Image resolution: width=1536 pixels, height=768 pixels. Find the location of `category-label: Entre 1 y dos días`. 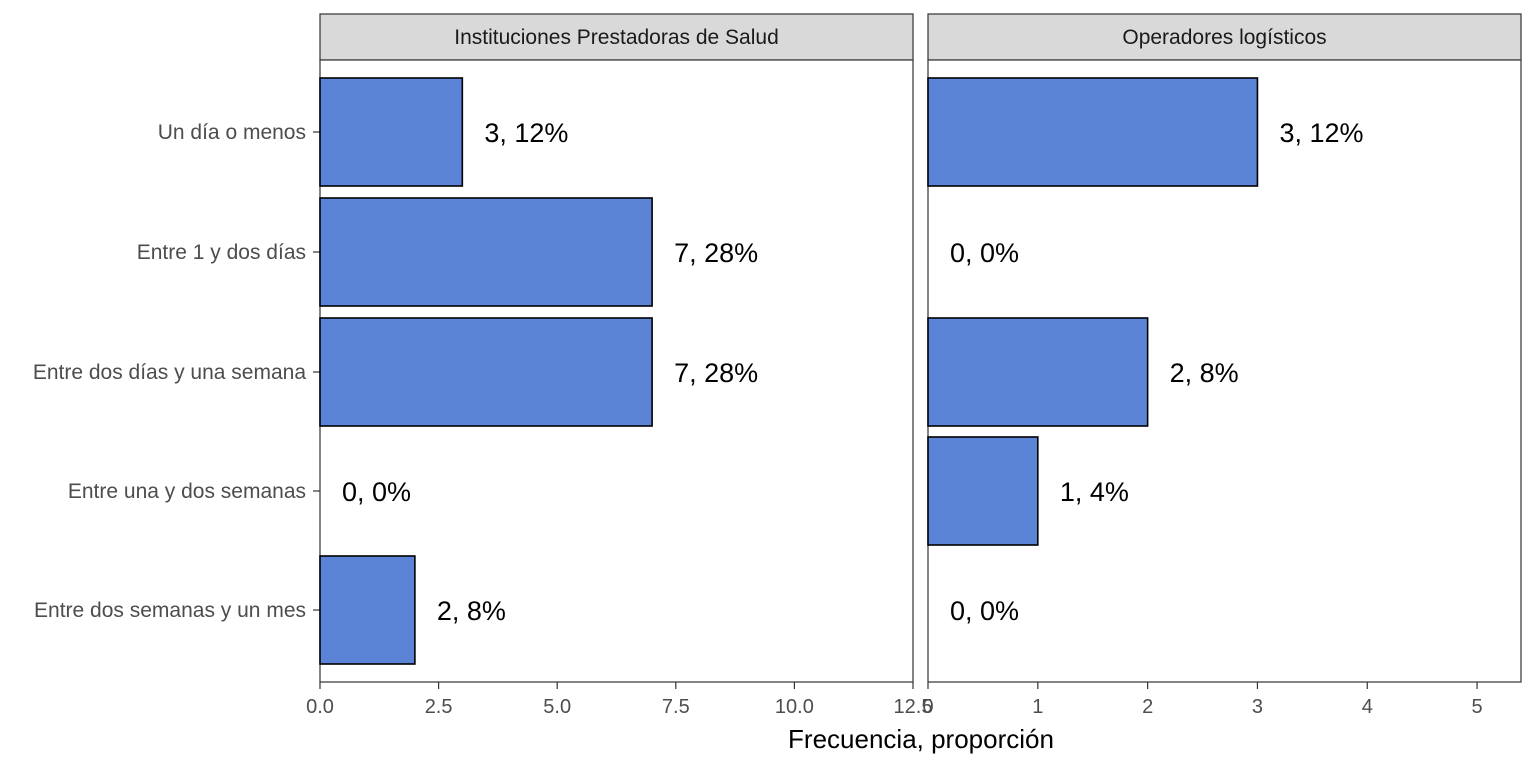

category-label: Entre 1 y dos días is located at coordinates (221, 252).